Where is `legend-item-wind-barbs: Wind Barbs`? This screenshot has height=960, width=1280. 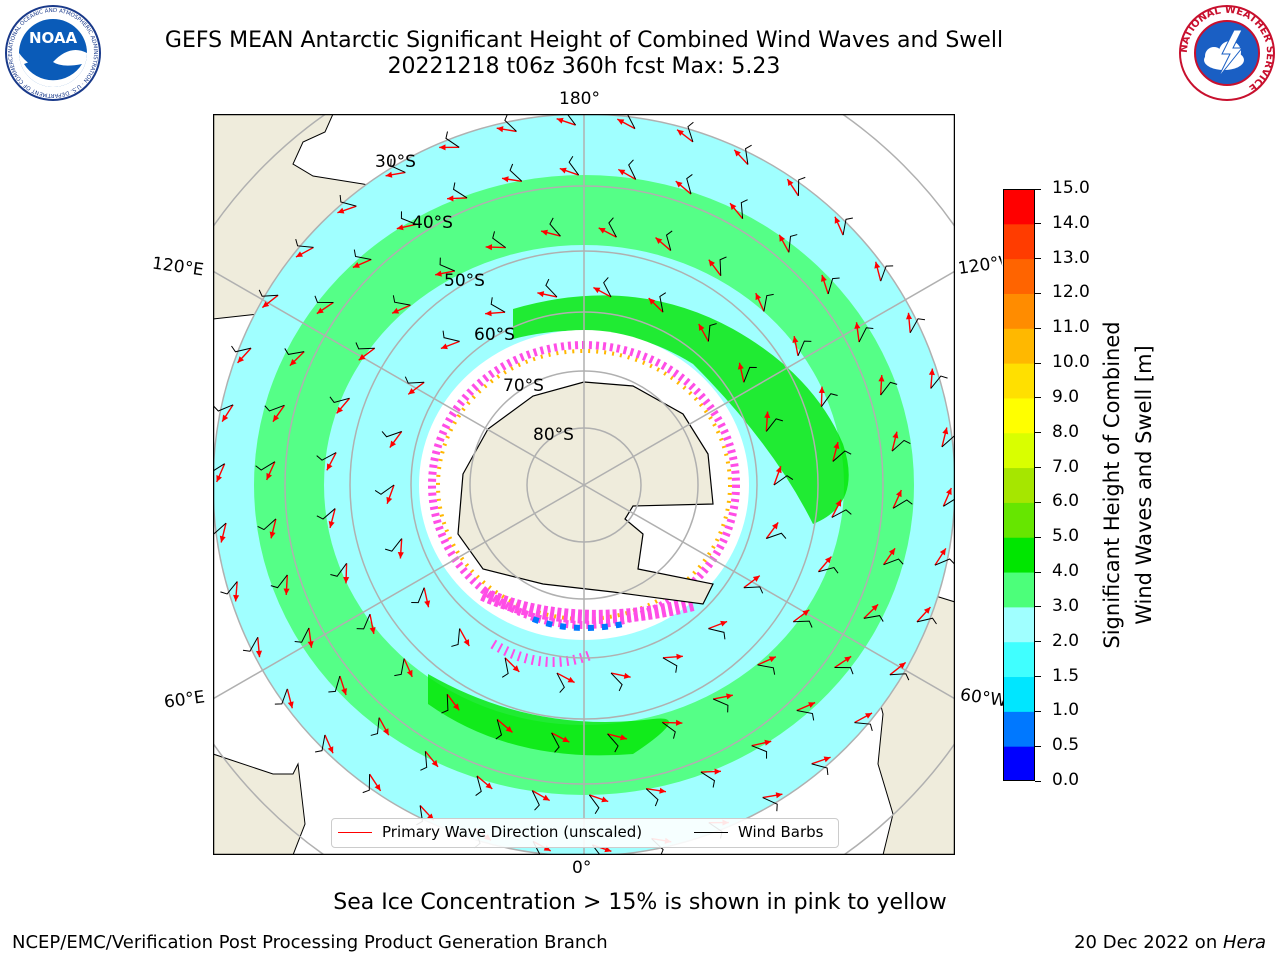
legend-item-wind-barbs: Wind Barbs is located at coordinates (758, 832).